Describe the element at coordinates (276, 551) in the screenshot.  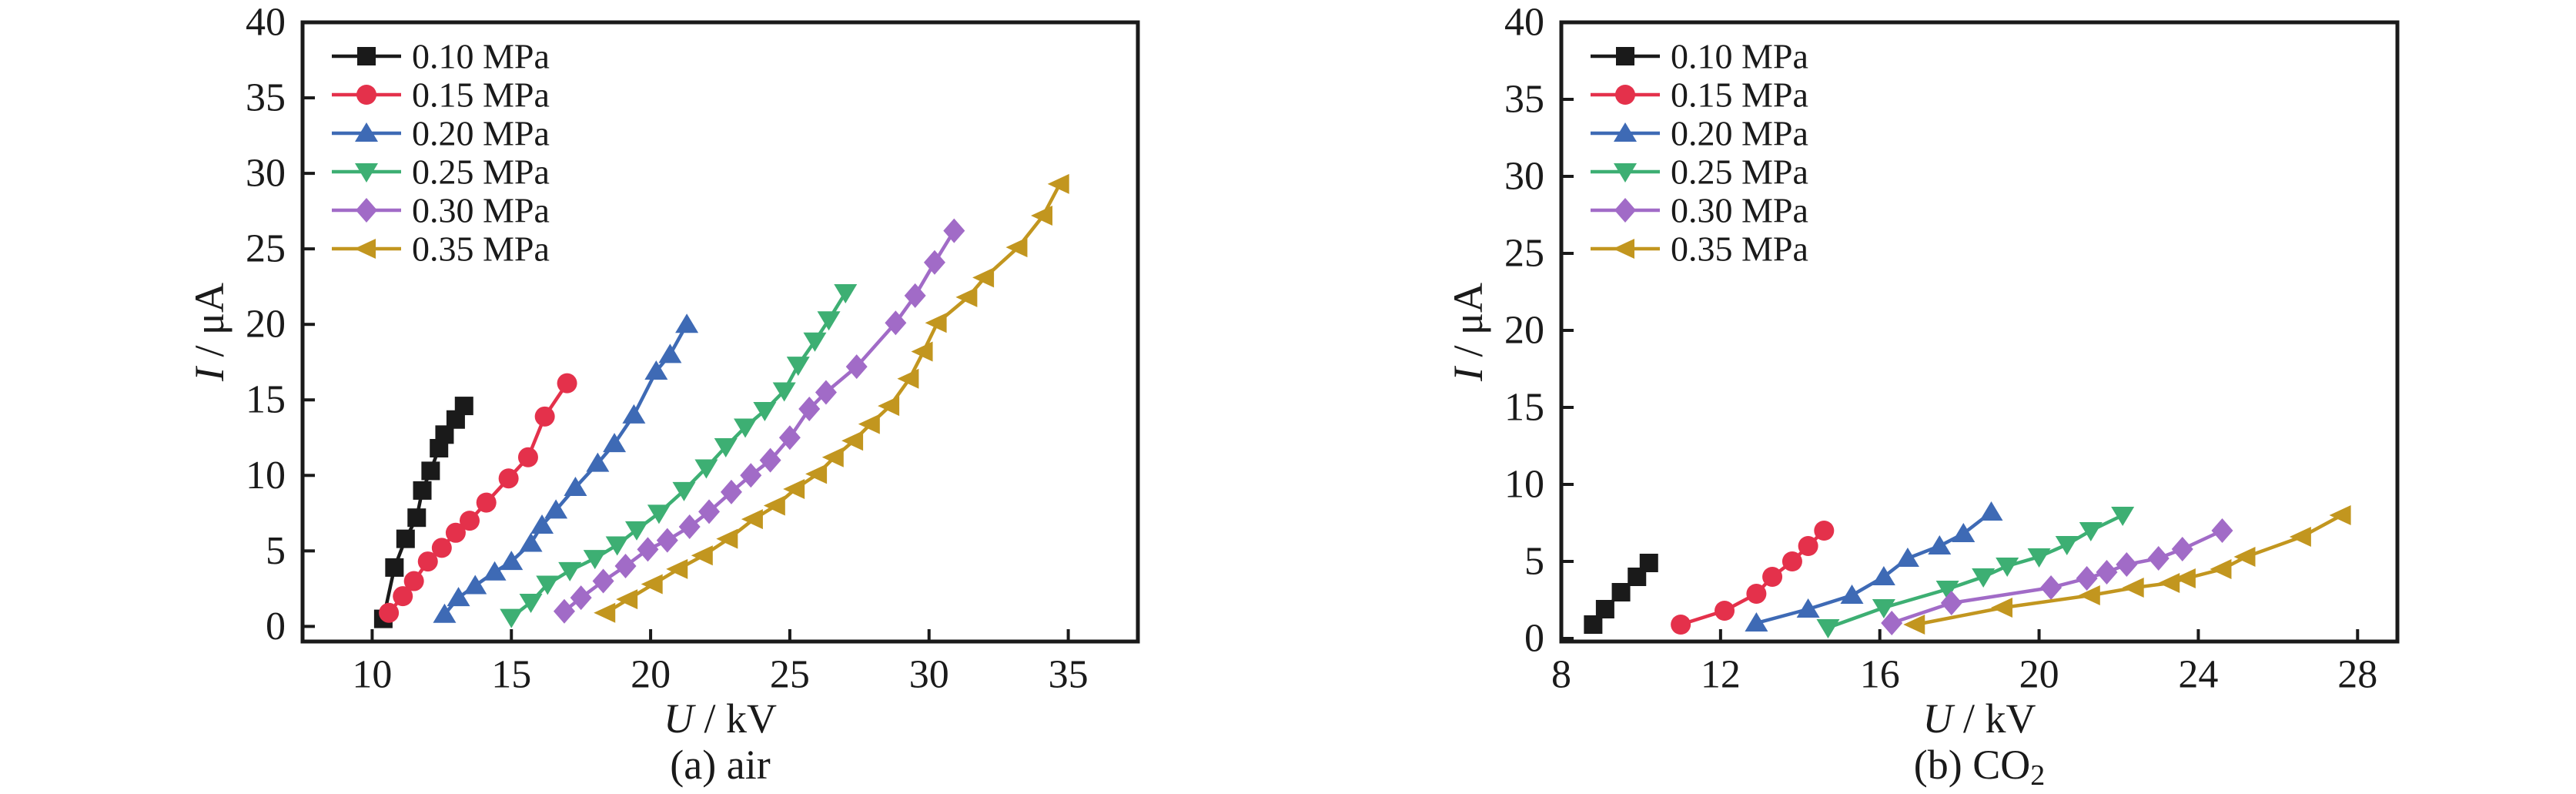
I see `y-tick-label: 5` at that location.